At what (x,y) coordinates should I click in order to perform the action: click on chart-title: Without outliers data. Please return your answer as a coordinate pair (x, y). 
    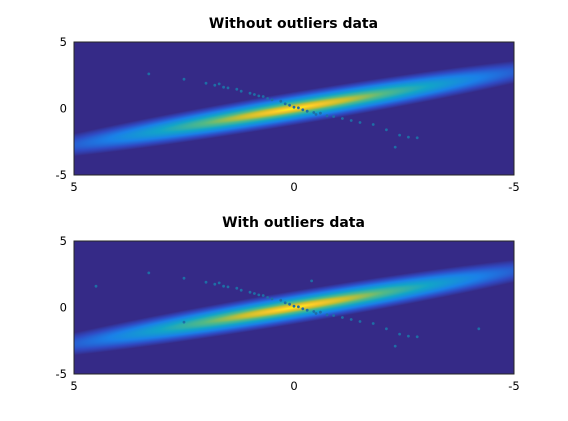
    Looking at the image, I should click on (293, 24).